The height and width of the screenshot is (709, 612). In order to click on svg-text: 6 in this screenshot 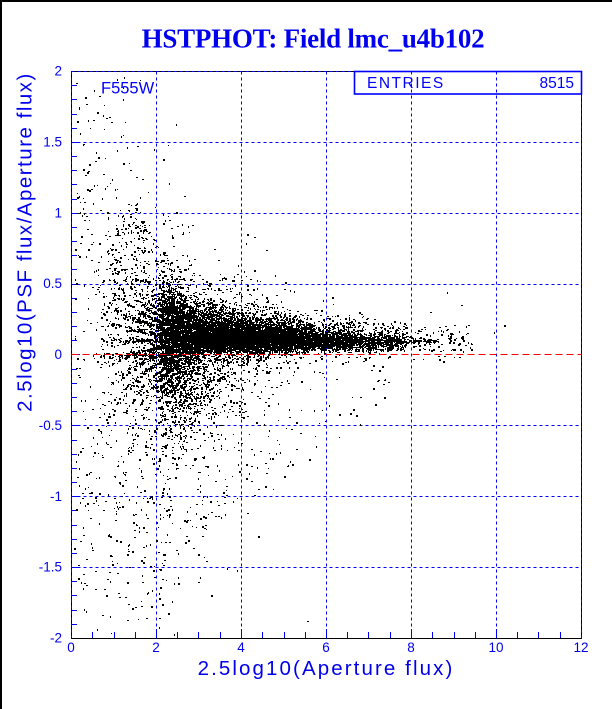, I will do `click(326, 647)`.